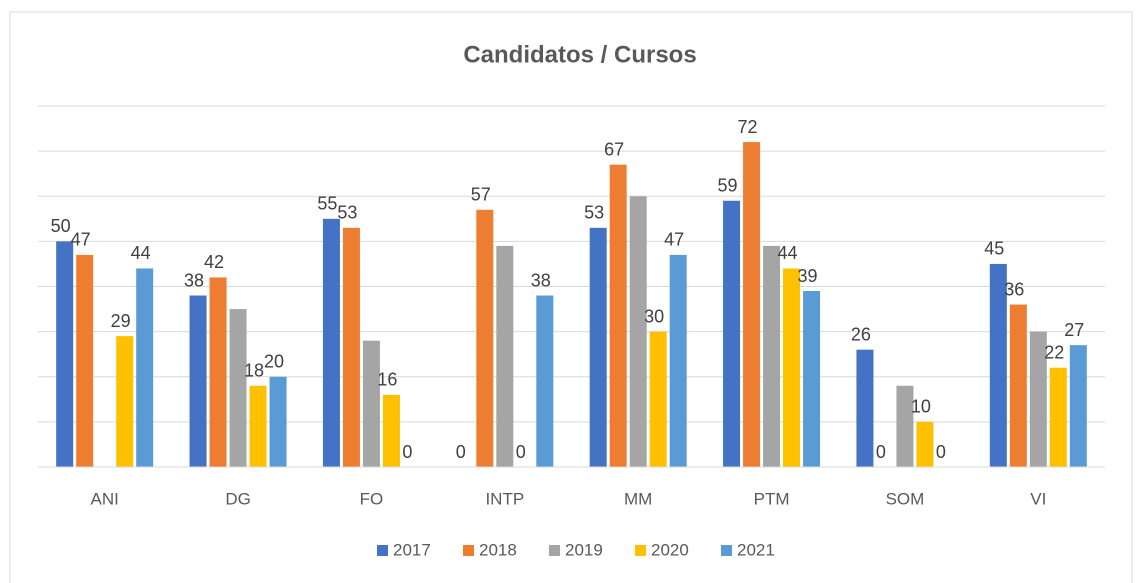  What do you see at coordinates (372, 498) in the screenshot?
I see `x-tick-label: FO` at bounding box center [372, 498].